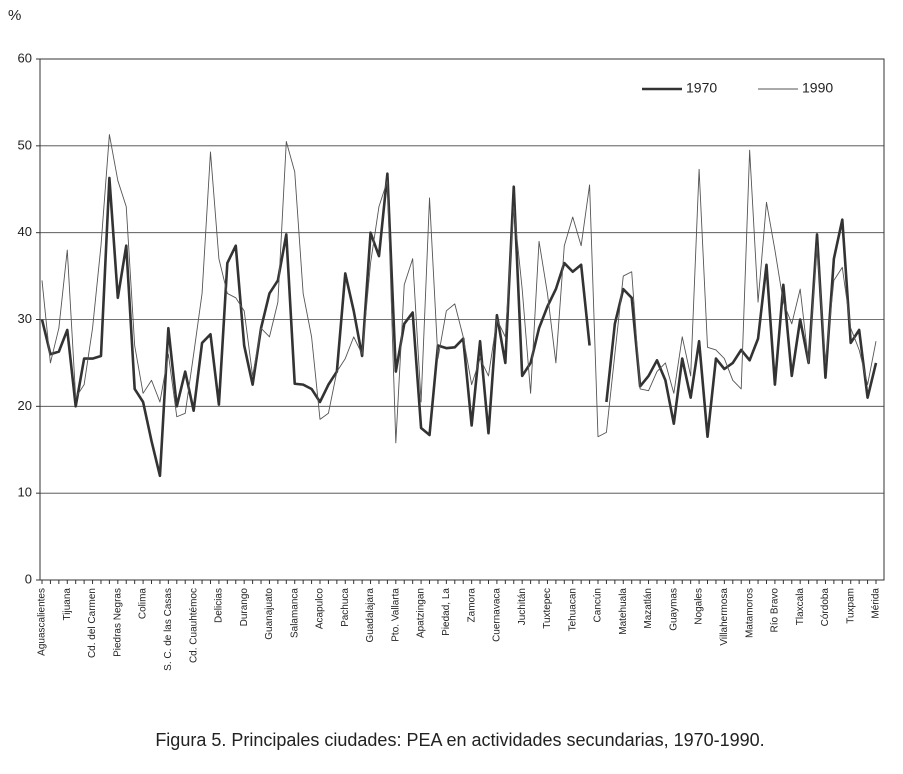  What do you see at coordinates (14, 15) in the screenshot?
I see `y-axis-label: %` at bounding box center [14, 15].